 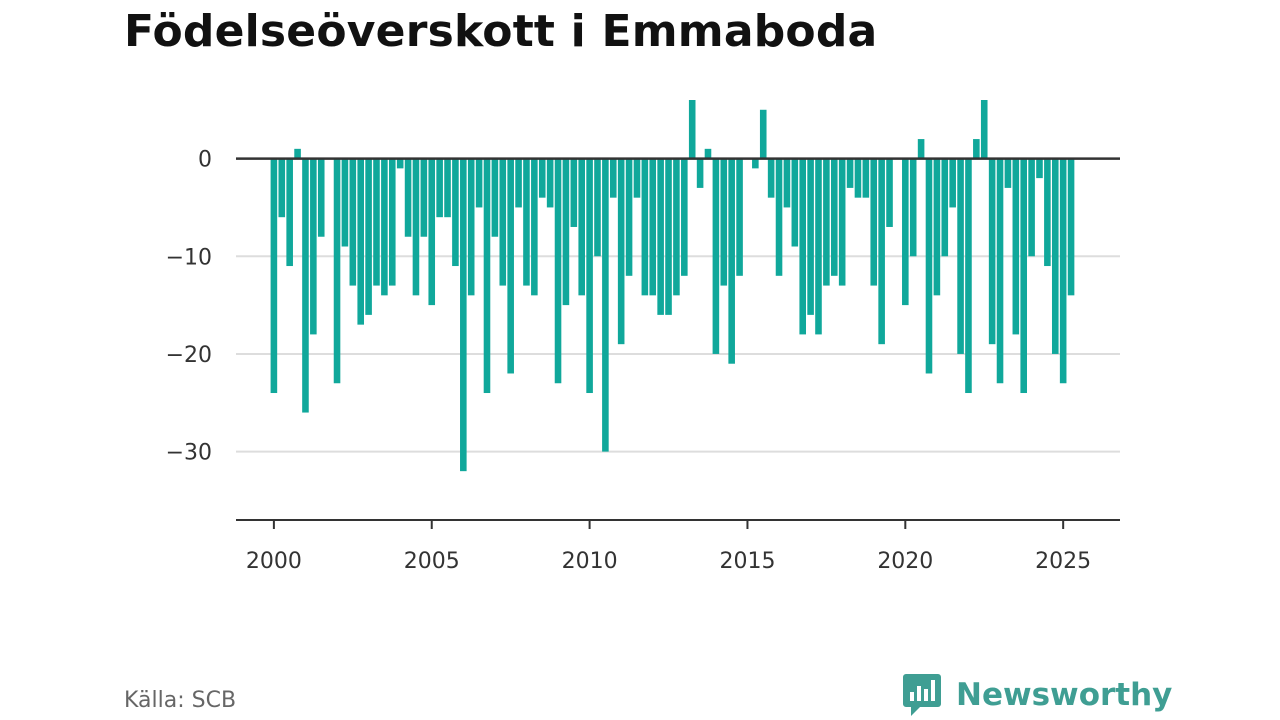 I want to click on brand-logo: Newsworthy, so click(x=1037, y=695).